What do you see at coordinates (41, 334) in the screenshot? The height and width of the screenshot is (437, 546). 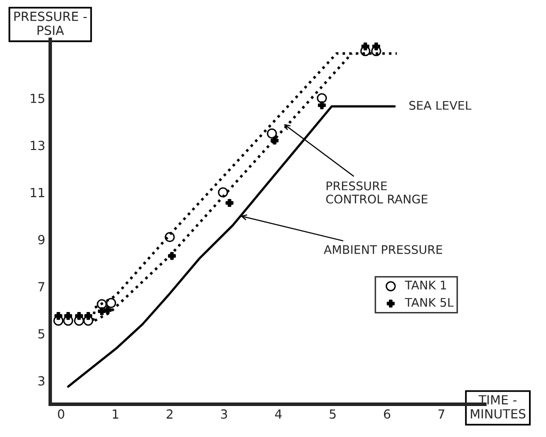 I see `y-tick-label: 5` at bounding box center [41, 334].